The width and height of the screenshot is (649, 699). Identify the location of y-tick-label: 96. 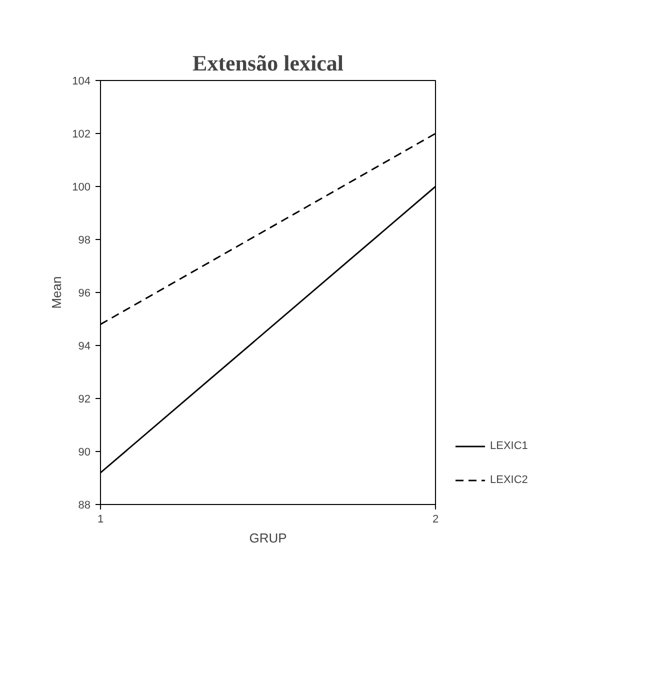
(84, 294).